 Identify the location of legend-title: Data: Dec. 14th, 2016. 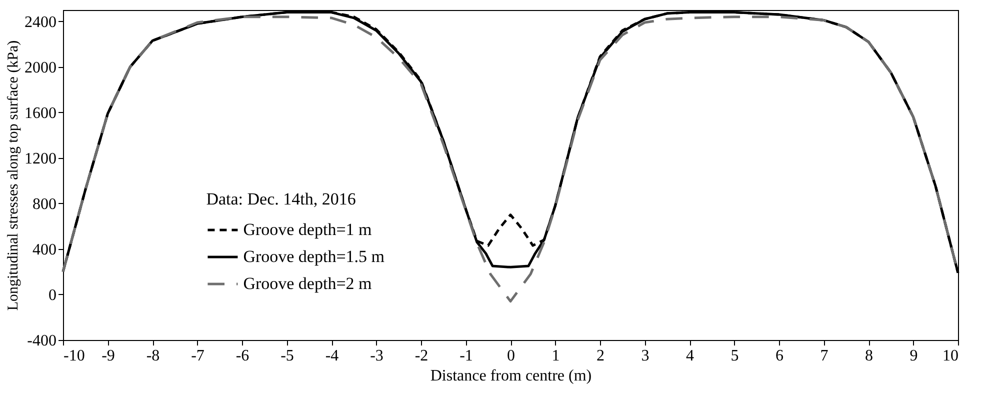
(281, 199).